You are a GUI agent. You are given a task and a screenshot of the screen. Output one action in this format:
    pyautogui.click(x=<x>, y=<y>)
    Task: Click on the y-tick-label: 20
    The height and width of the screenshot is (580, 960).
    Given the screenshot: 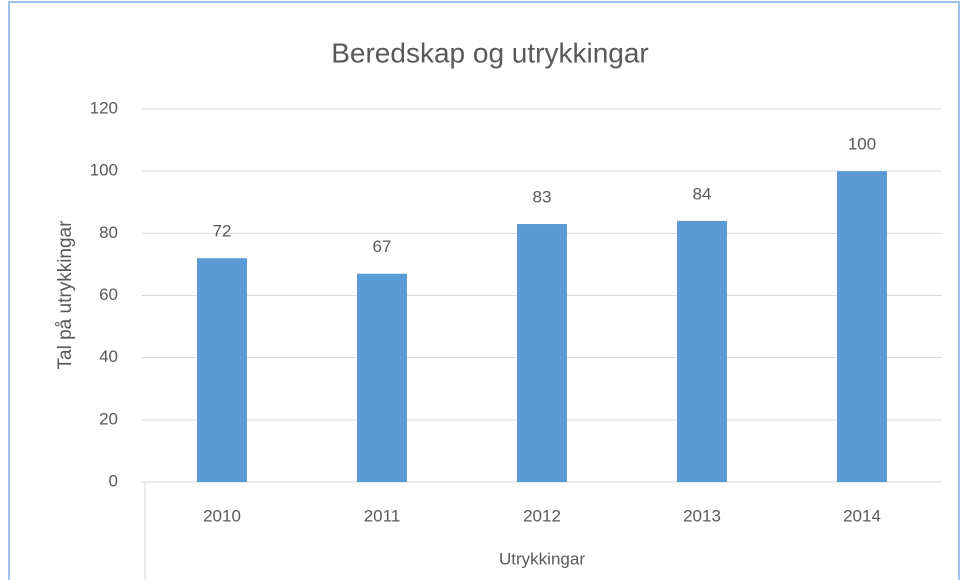 What is the action you would take?
    pyautogui.click(x=108, y=418)
    